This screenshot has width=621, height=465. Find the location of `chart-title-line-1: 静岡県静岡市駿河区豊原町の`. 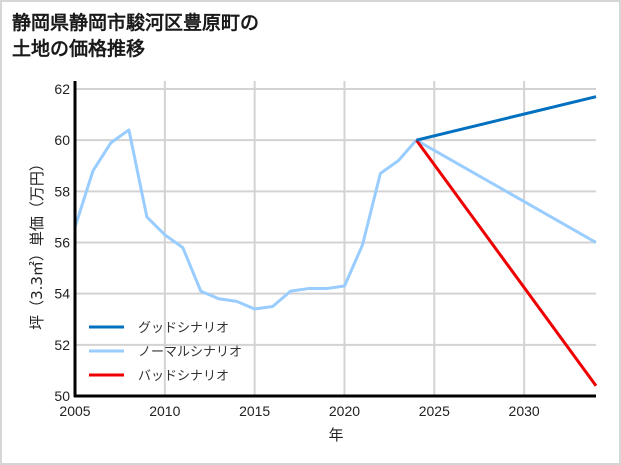

chart-title-line-1: 静岡県静岡市駿河区豊原町の is located at coordinates (136, 23).